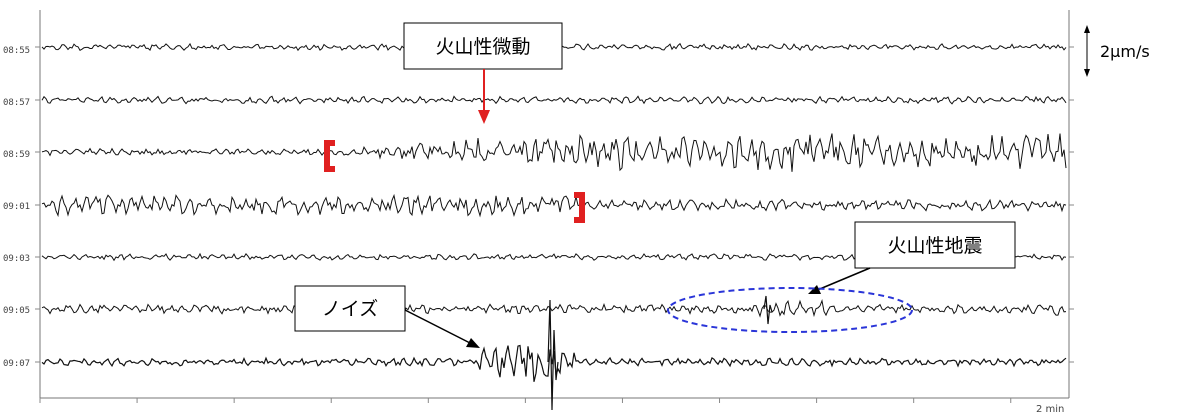 Image resolution: width=1189 pixels, height=418 pixels. I want to click on time-label-2: 08:59, so click(16, 155).